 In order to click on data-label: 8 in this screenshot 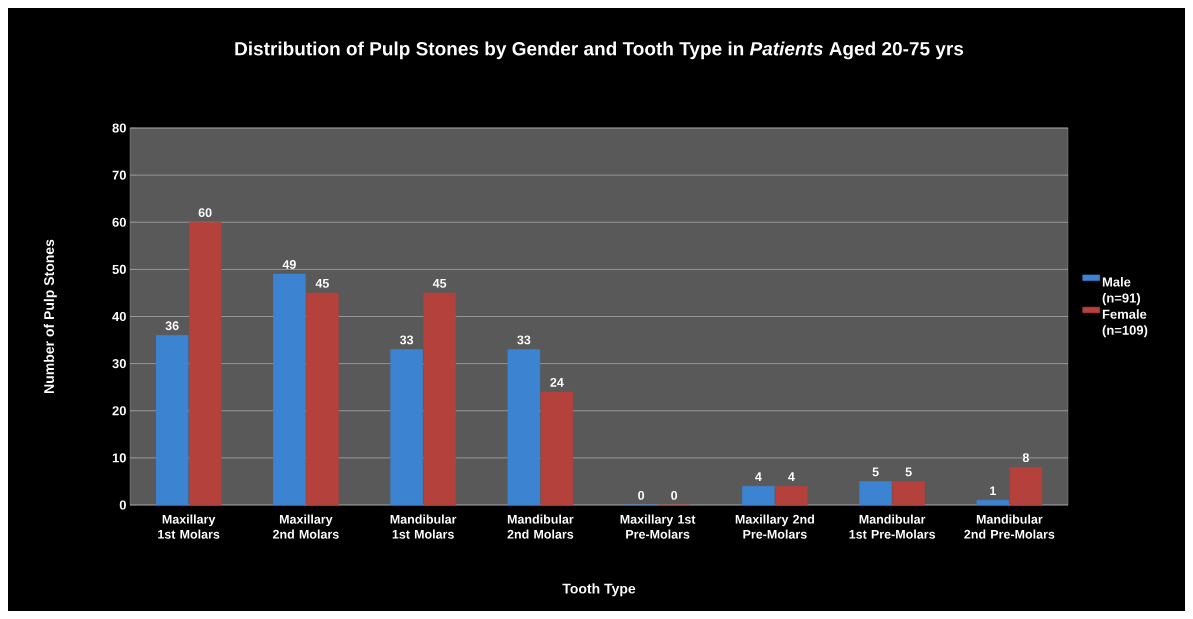, I will do `click(1025, 458)`.